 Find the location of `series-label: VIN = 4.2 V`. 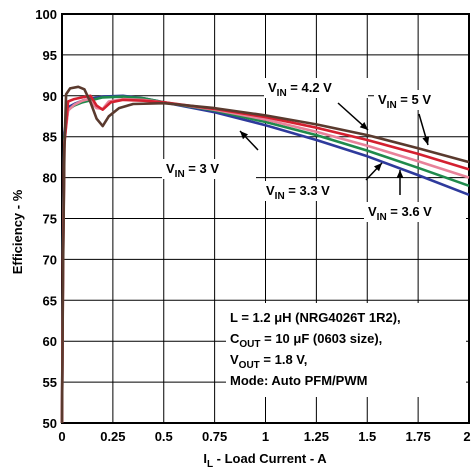

series-label: VIN = 4.2 V is located at coordinates (300, 89).